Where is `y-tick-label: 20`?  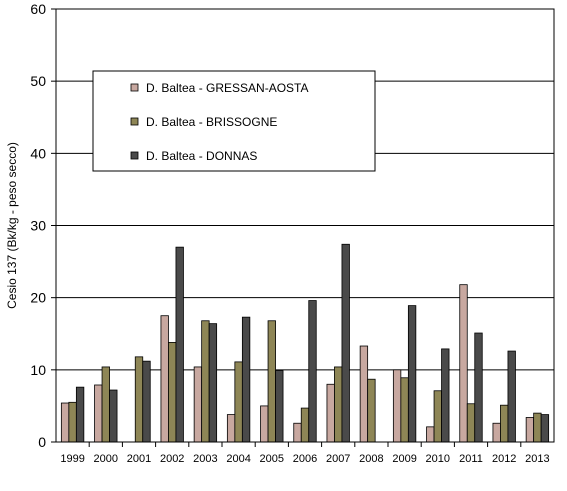 y-tick-label: 20 is located at coordinates (38, 298).